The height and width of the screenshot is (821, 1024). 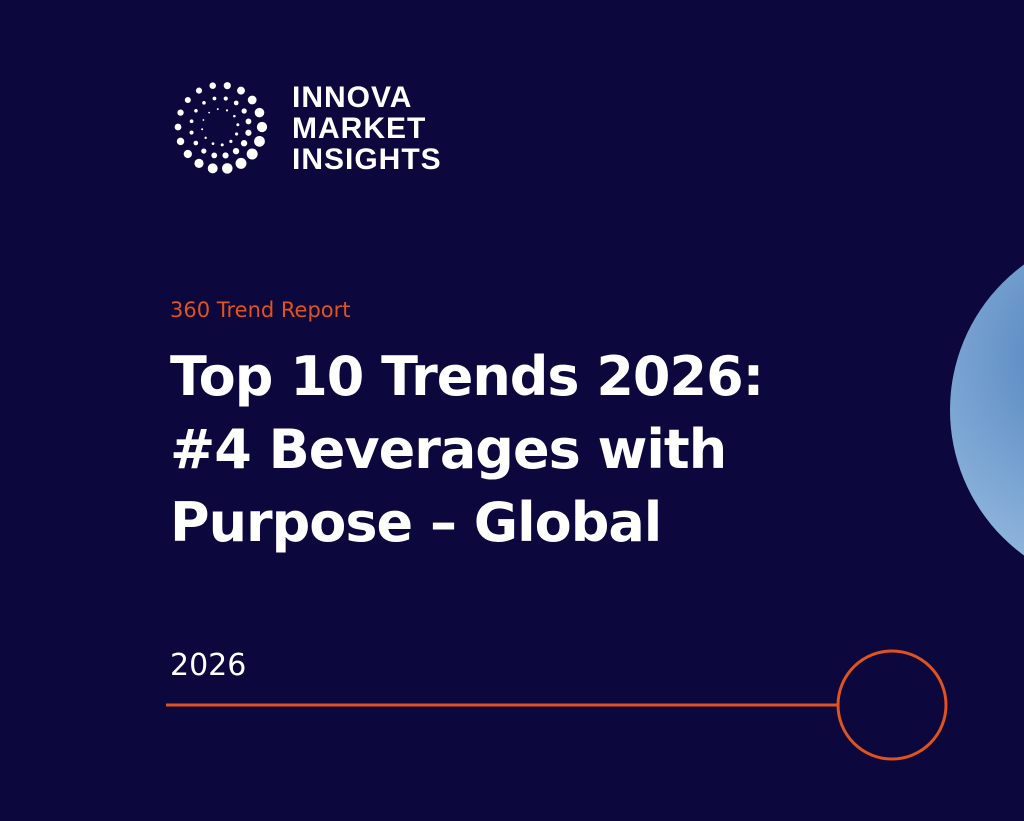 What do you see at coordinates (221, 128) in the screenshot?
I see `logo-mark` at bounding box center [221, 128].